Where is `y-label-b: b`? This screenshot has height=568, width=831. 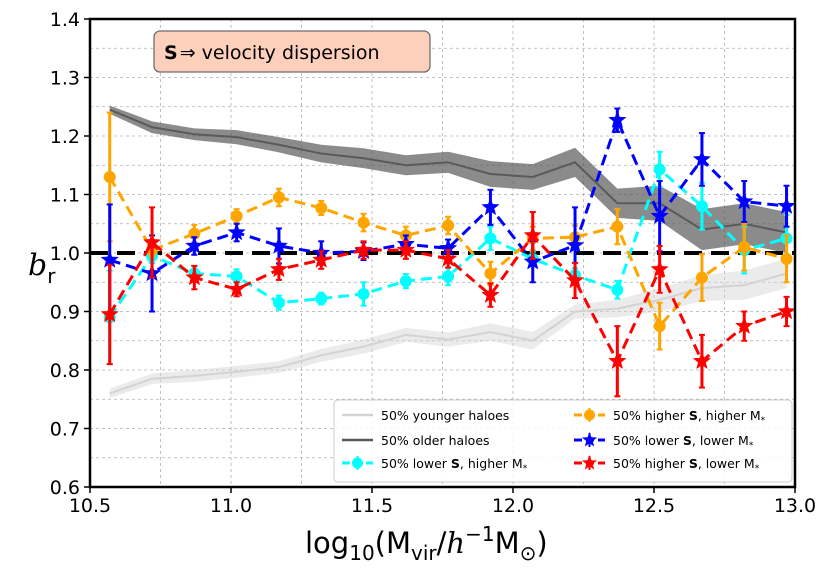 y-label-b: b is located at coordinates (37, 265).